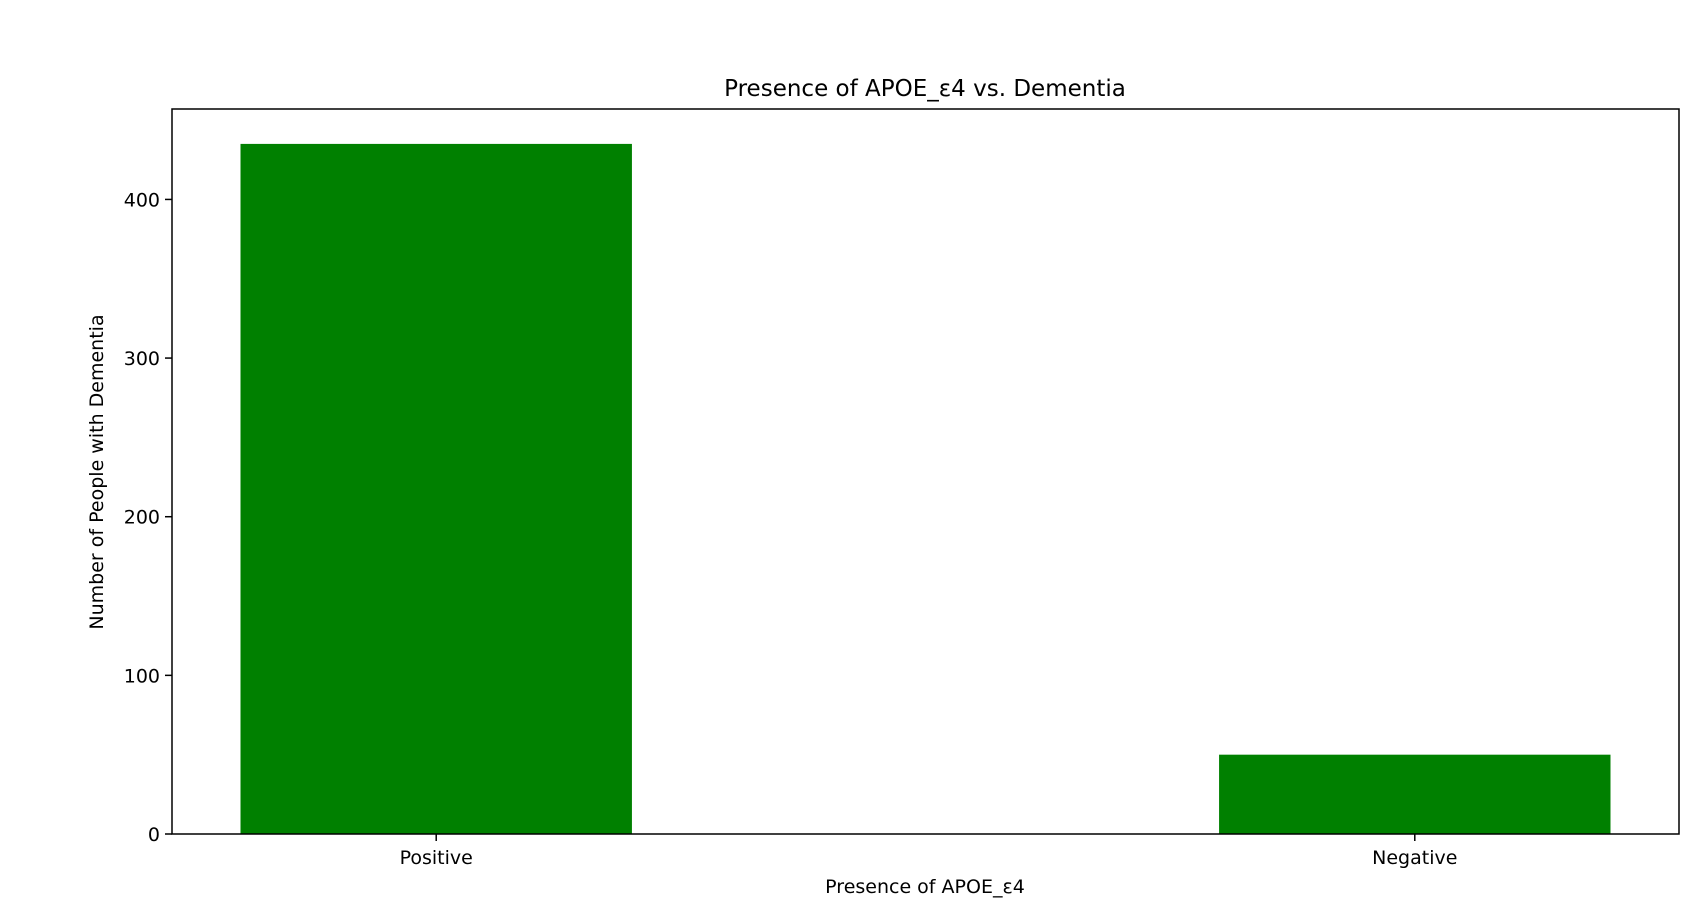 Image resolution: width=1704 pixels, height=906 pixels. I want to click on bar-negative, so click(1415, 794).